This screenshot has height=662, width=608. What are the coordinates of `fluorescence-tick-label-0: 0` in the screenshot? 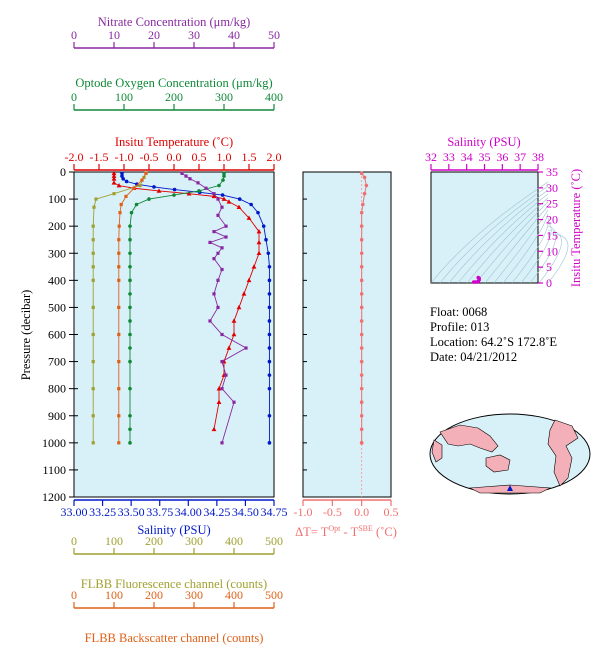 It's located at (74, 541).